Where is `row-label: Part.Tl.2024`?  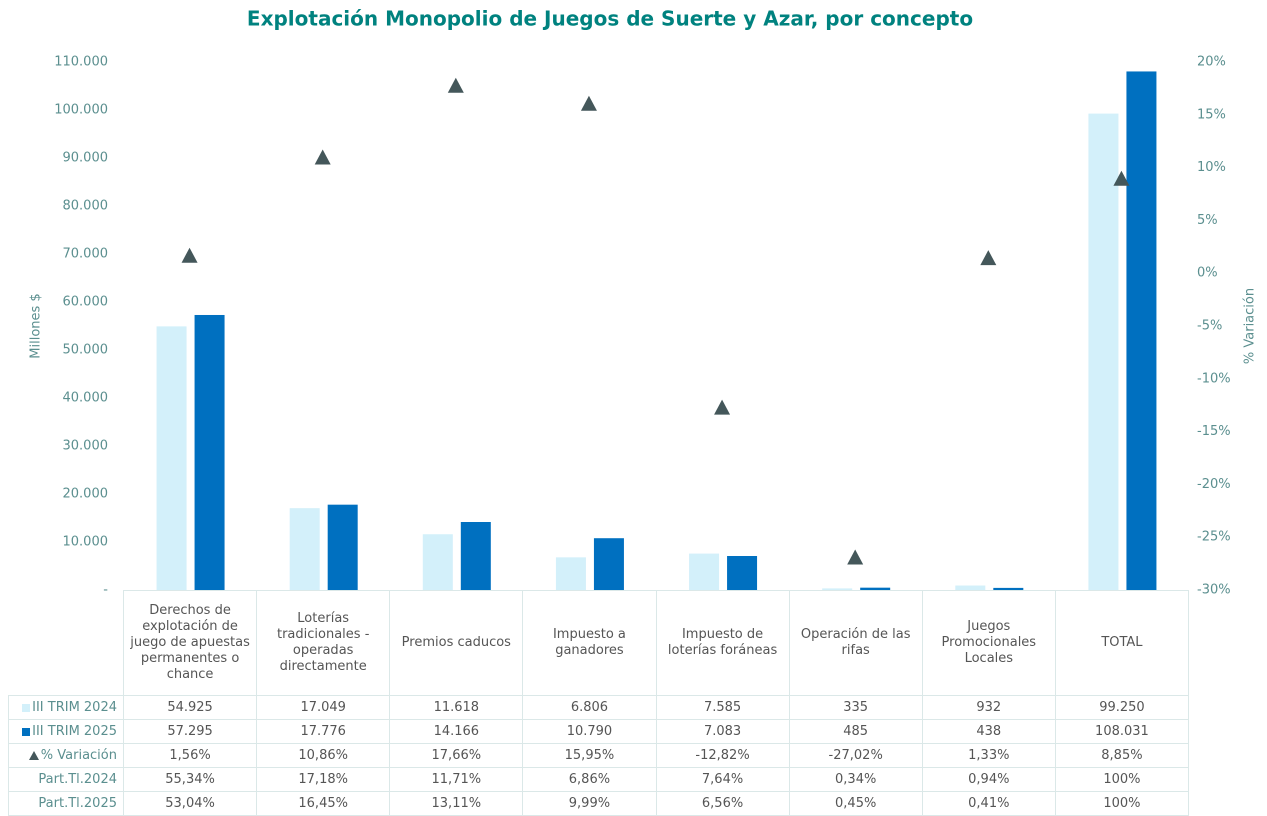
row-label: Part.Tl.2024 is located at coordinates (66, 779).